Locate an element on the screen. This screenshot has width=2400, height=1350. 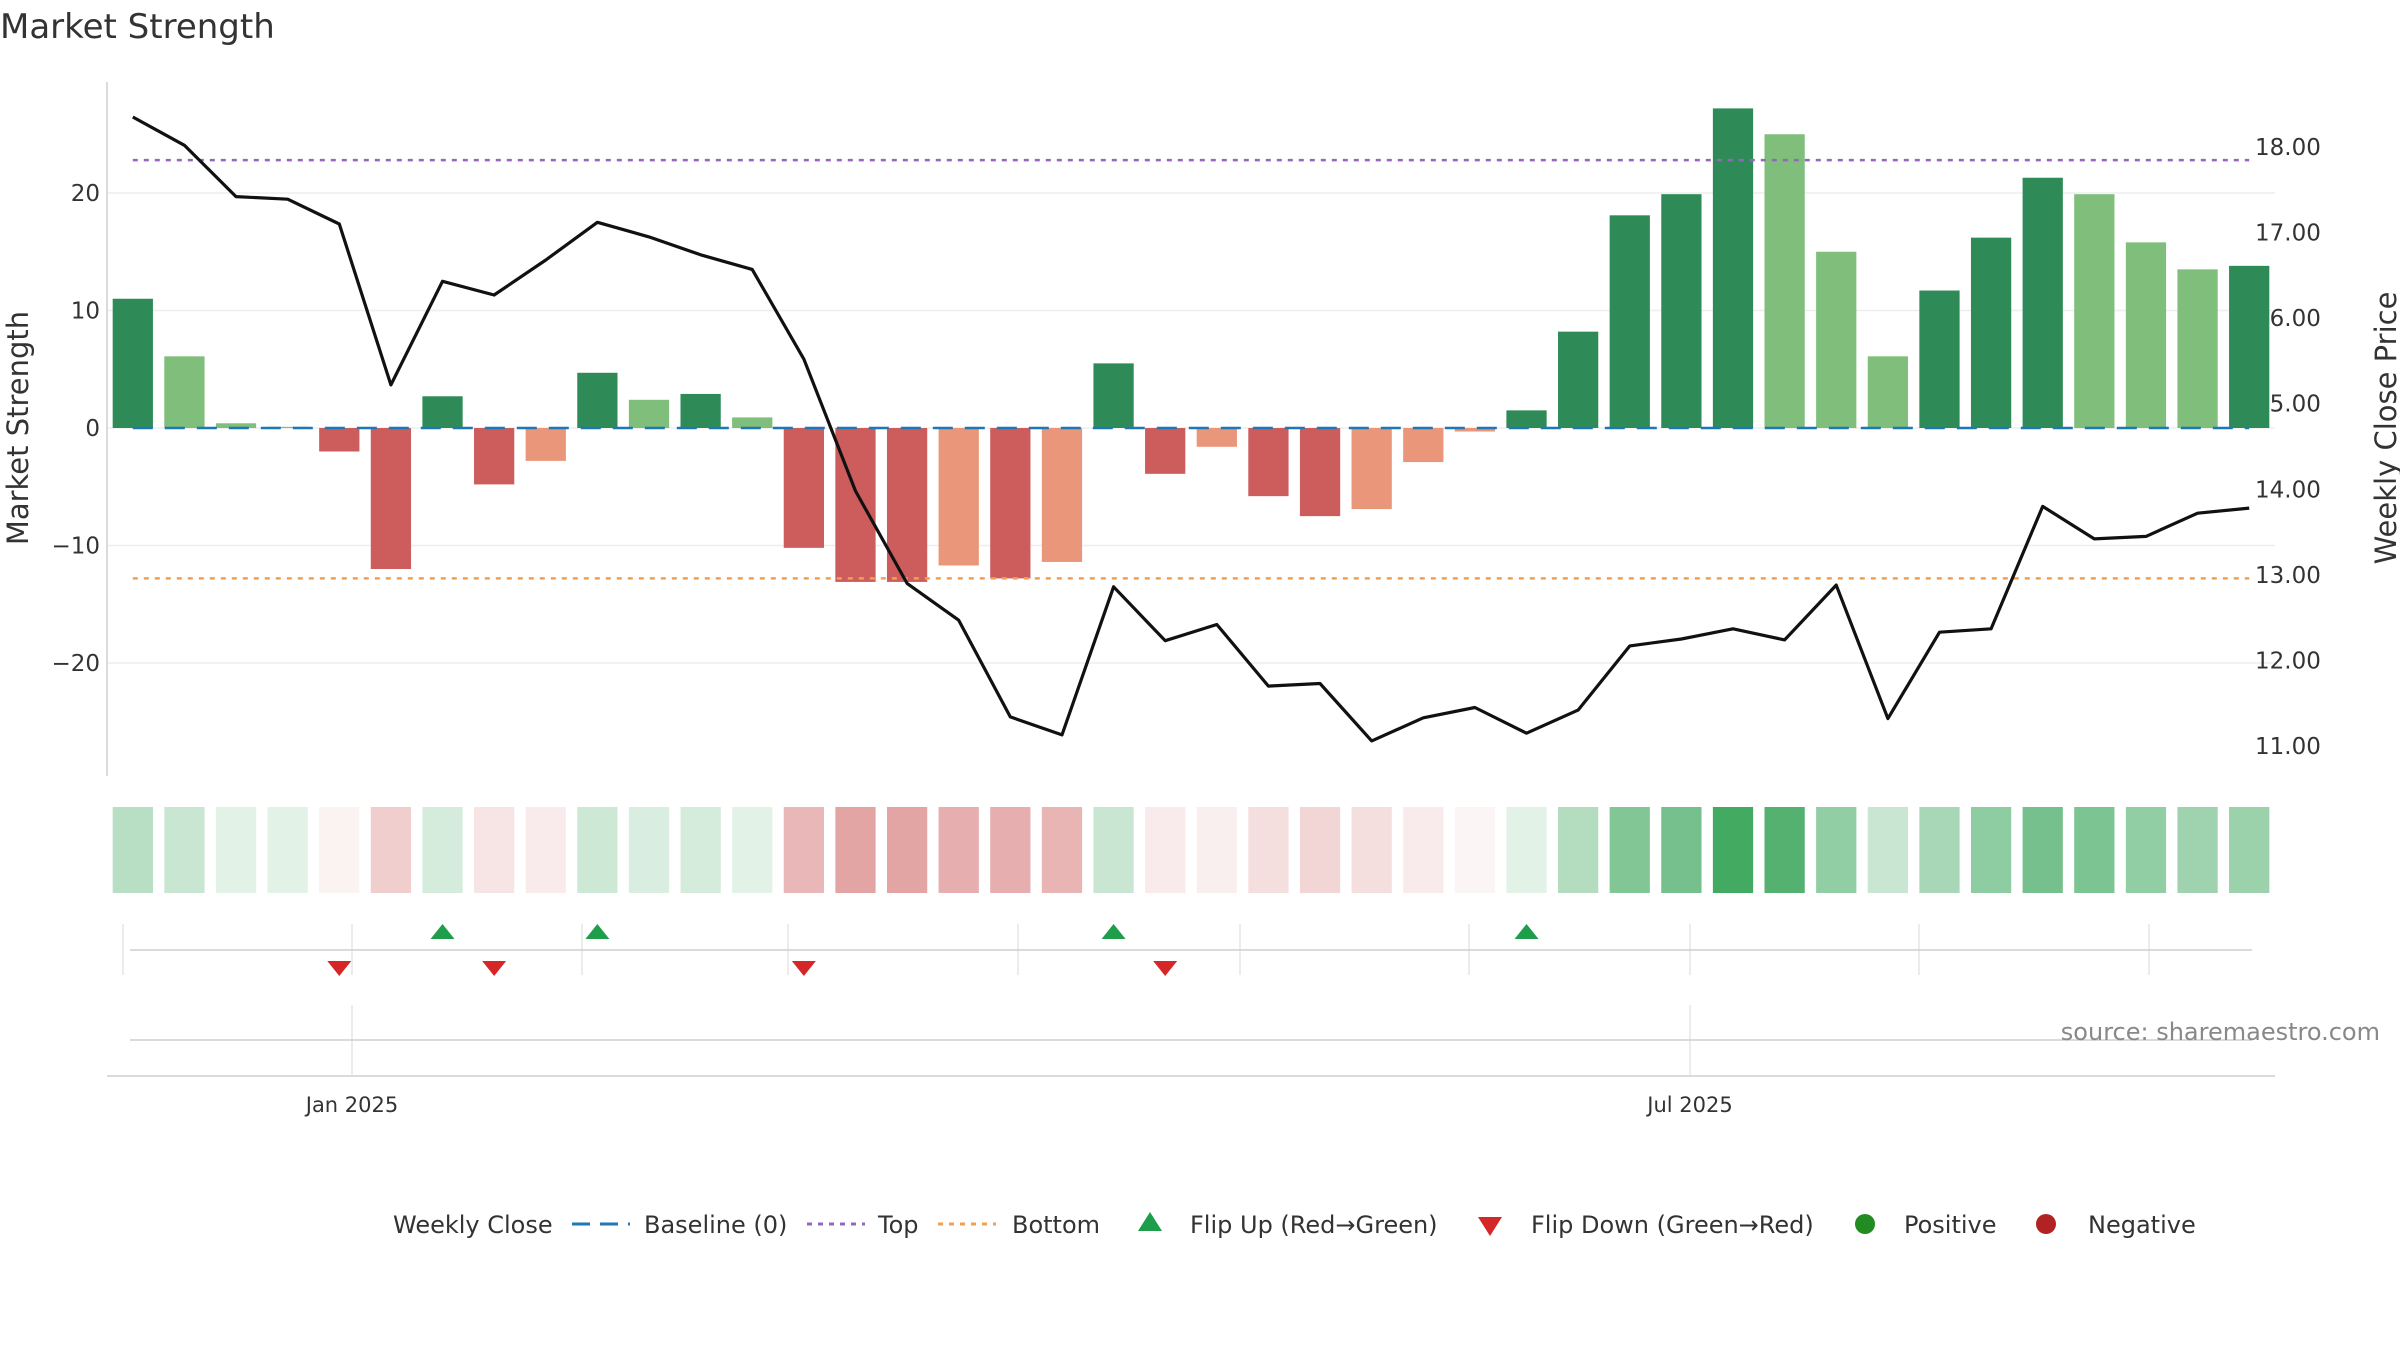
left-tick-label: 0 is located at coordinates (92, 429).